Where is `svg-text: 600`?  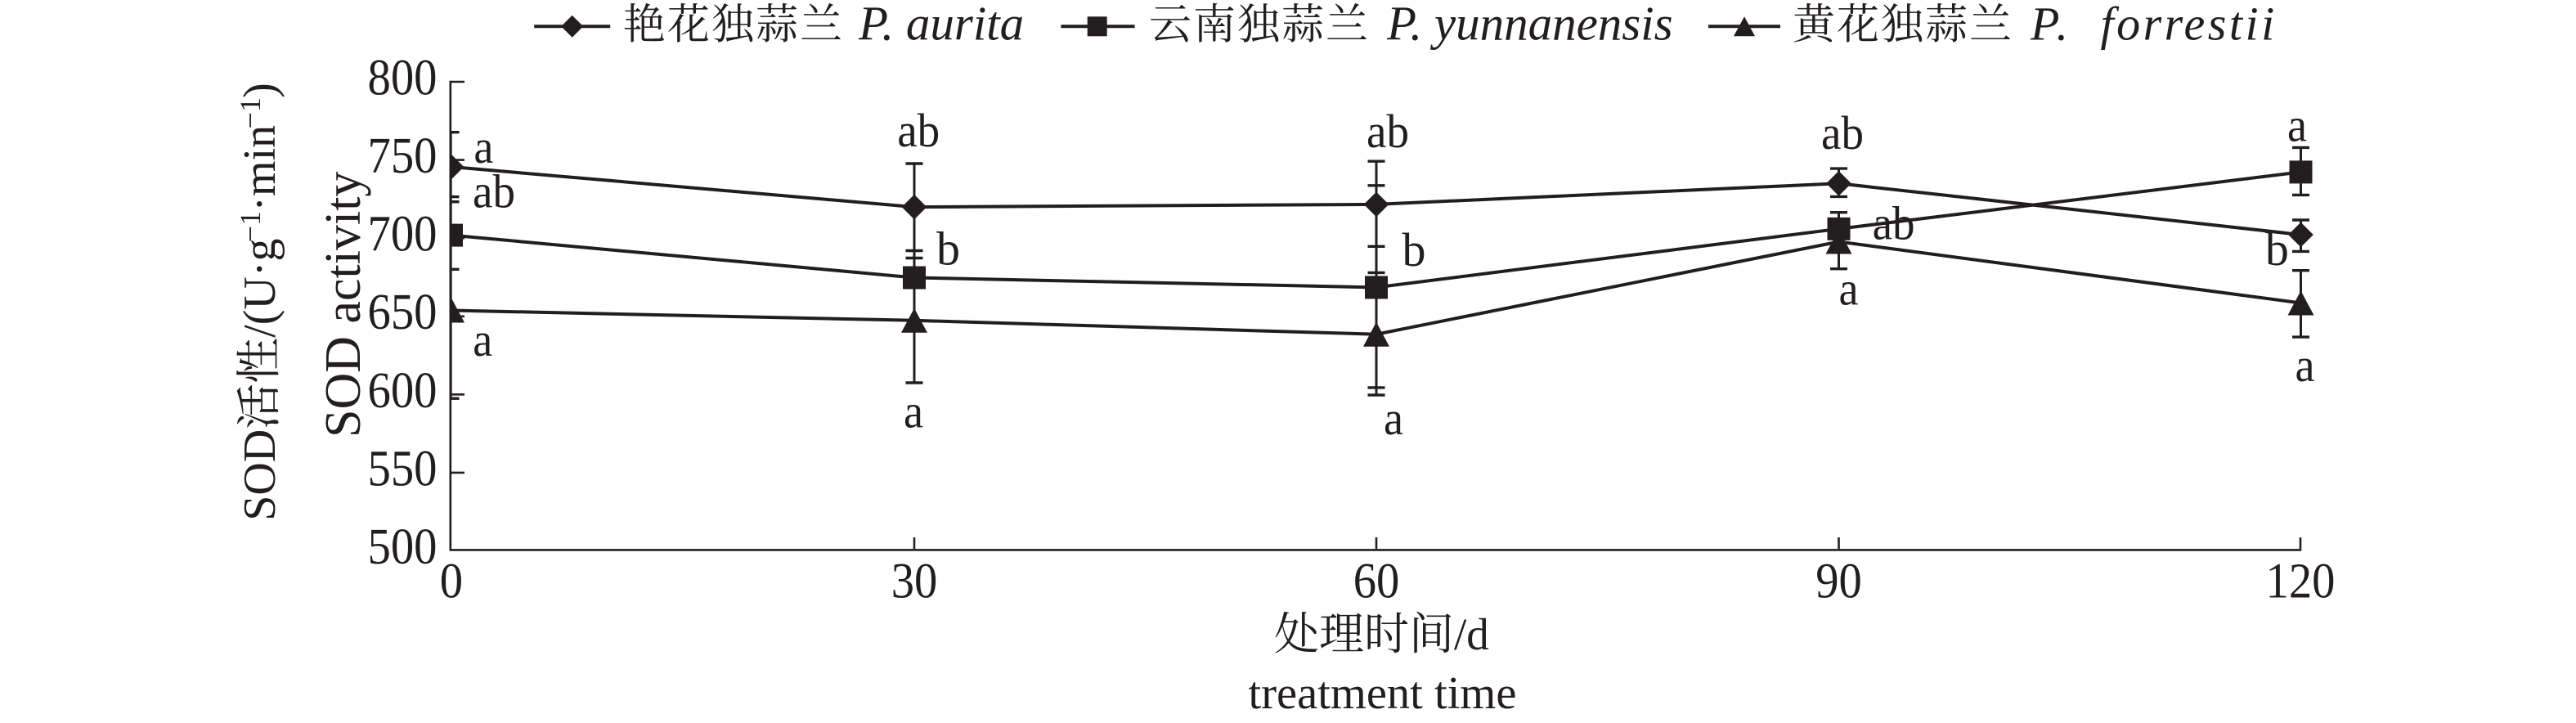 svg-text: 600 is located at coordinates (403, 390).